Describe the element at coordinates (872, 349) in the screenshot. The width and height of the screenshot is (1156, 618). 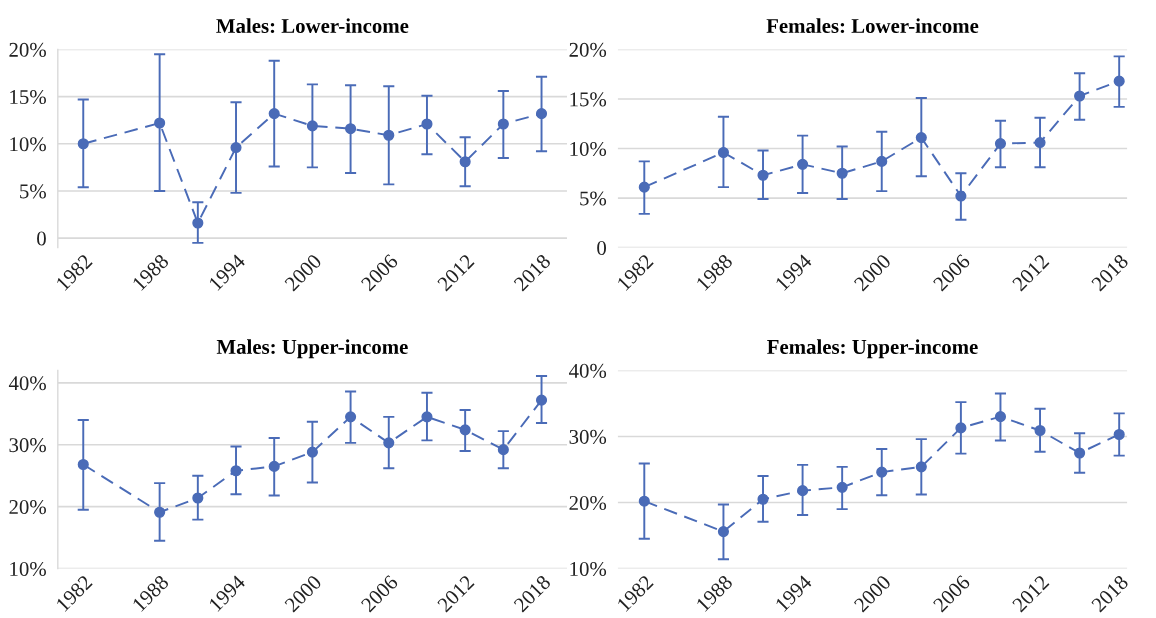
I see `chart-title: Females: Upper-income` at that location.